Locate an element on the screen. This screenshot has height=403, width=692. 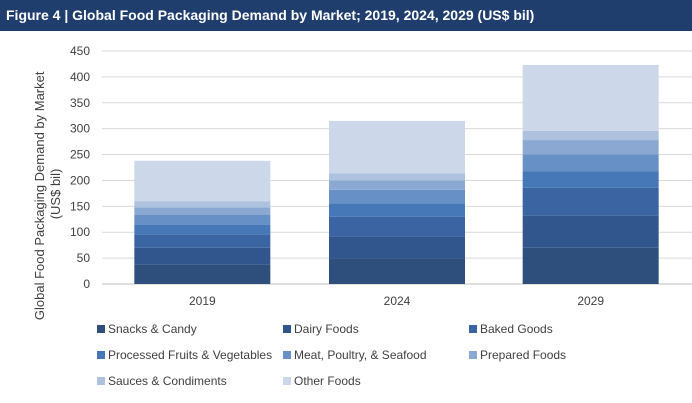
y-tick-label: 100 is located at coordinates (80, 232).